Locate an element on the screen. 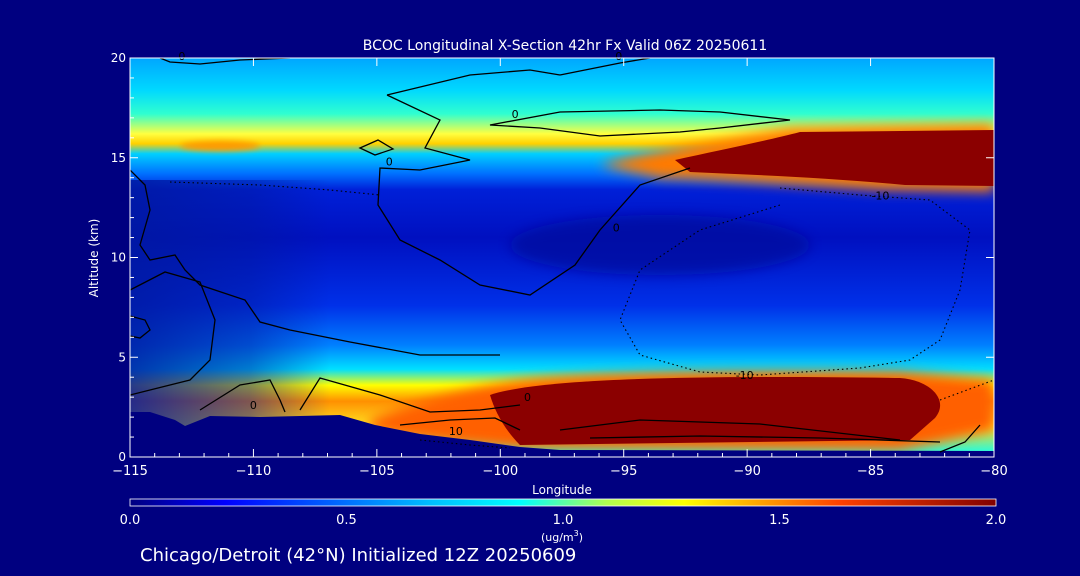 The image size is (1080, 576). y-axis-label: Altitude (km) is located at coordinates (94, 258).